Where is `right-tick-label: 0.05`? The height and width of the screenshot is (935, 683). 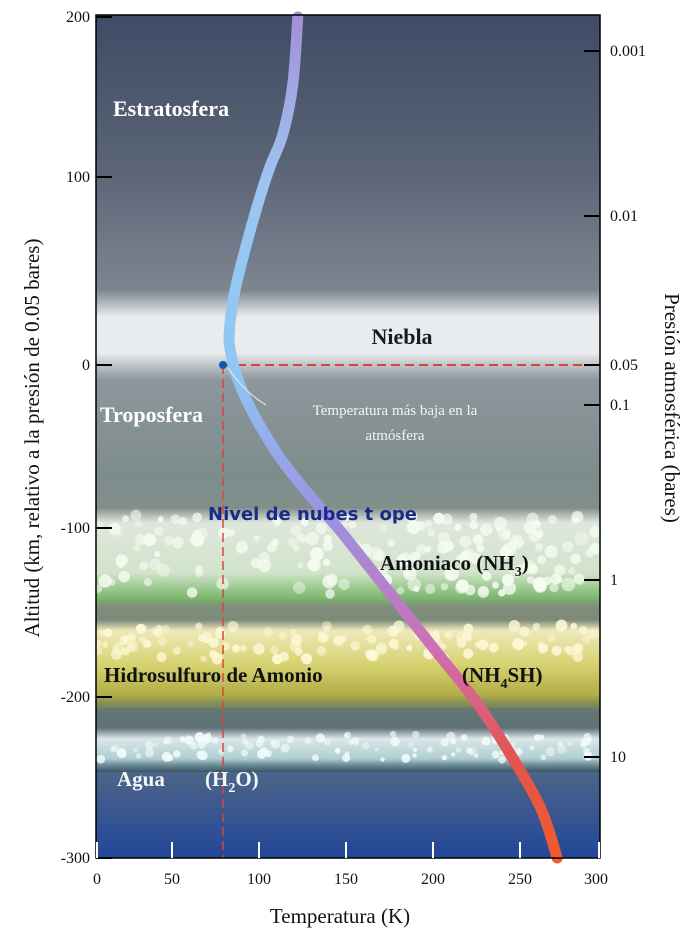 right-tick-label: 0.05 is located at coordinates (624, 365).